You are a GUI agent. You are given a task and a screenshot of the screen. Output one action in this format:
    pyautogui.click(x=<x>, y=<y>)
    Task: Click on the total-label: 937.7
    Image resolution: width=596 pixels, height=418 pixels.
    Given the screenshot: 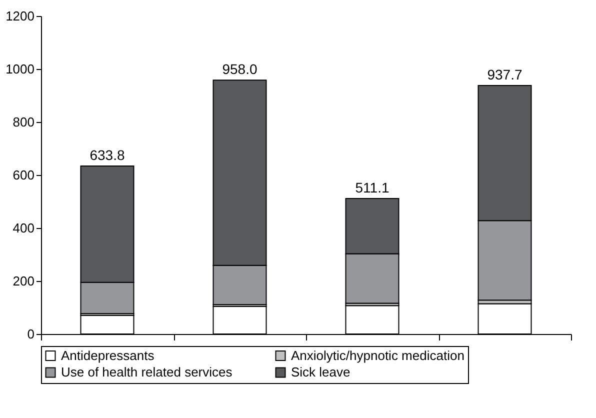 What is the action you would take?
    pyautogui.click(x=504, y=74)
    